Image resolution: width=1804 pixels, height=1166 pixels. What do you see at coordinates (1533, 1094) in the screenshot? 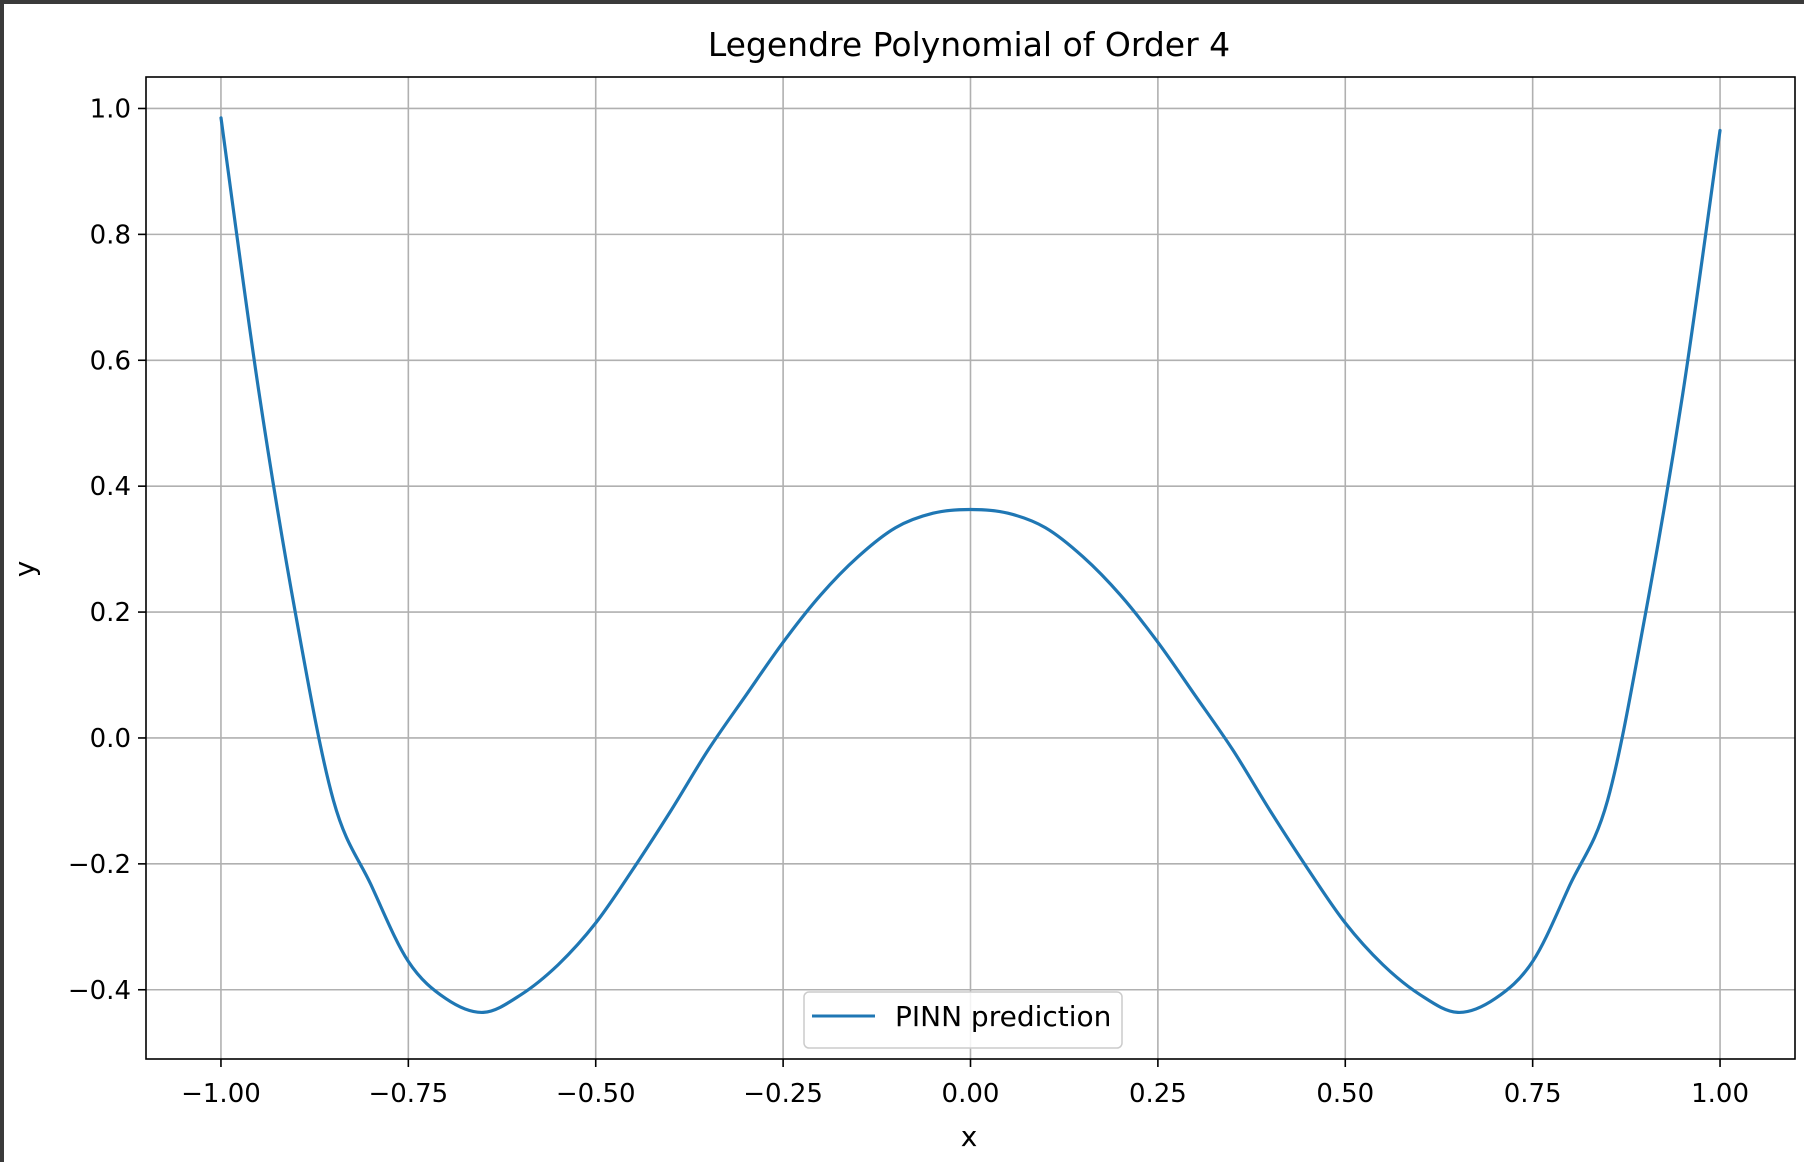
I see `x-tick-label: 0.75` at bounding box center [1533, 1094].